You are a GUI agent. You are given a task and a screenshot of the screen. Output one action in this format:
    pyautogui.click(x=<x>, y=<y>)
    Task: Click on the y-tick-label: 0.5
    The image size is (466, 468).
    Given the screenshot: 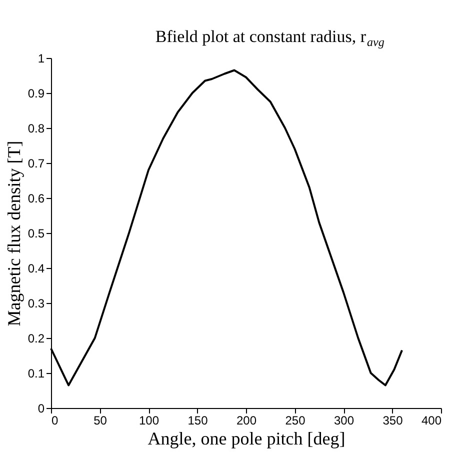 What is the action you would take?
    pyautogui.click(x=36, y=233)
    